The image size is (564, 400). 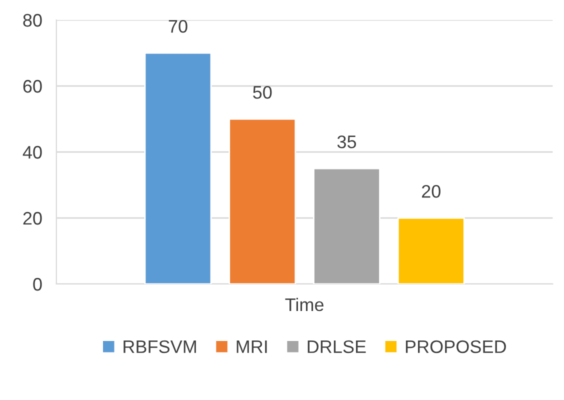 I want to click on data-label: 70, so click(x=178, y=26).